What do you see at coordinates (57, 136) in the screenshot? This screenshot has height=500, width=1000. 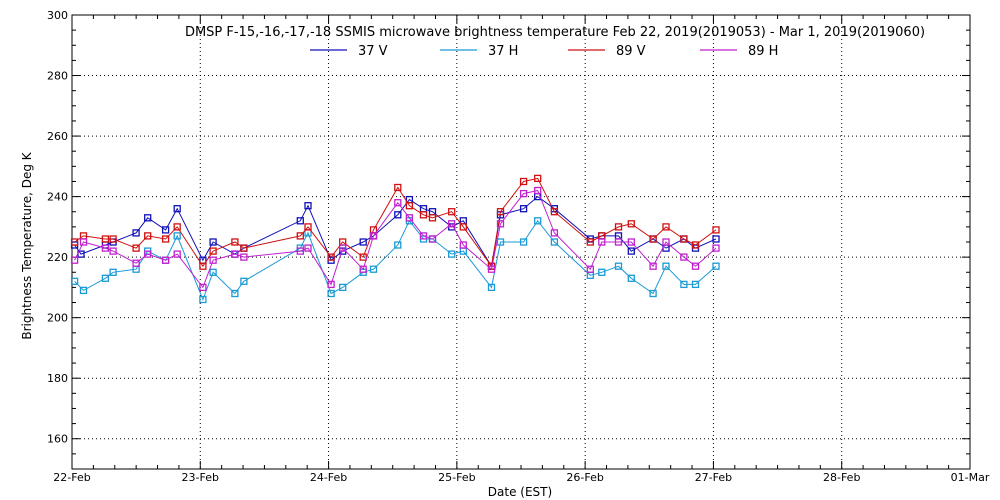 I see `y-tick-label: 260` at bounding box center [57, 136].